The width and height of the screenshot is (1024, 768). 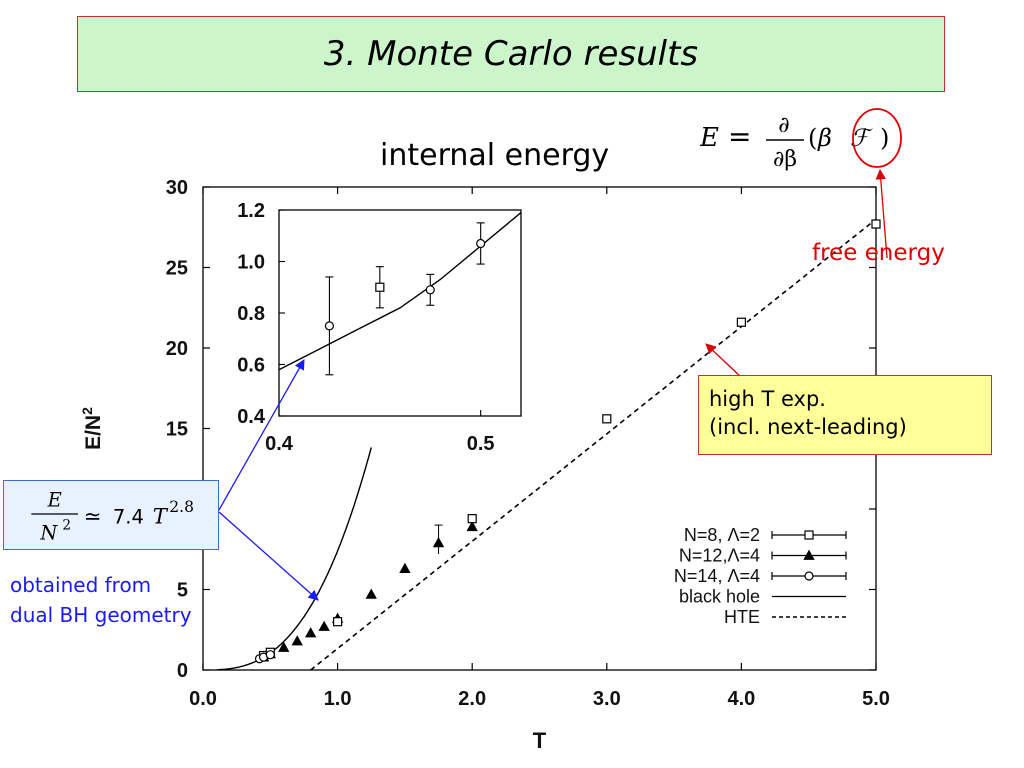 I want to click on arrow-to-hte-line, so click(x=724, y=361).